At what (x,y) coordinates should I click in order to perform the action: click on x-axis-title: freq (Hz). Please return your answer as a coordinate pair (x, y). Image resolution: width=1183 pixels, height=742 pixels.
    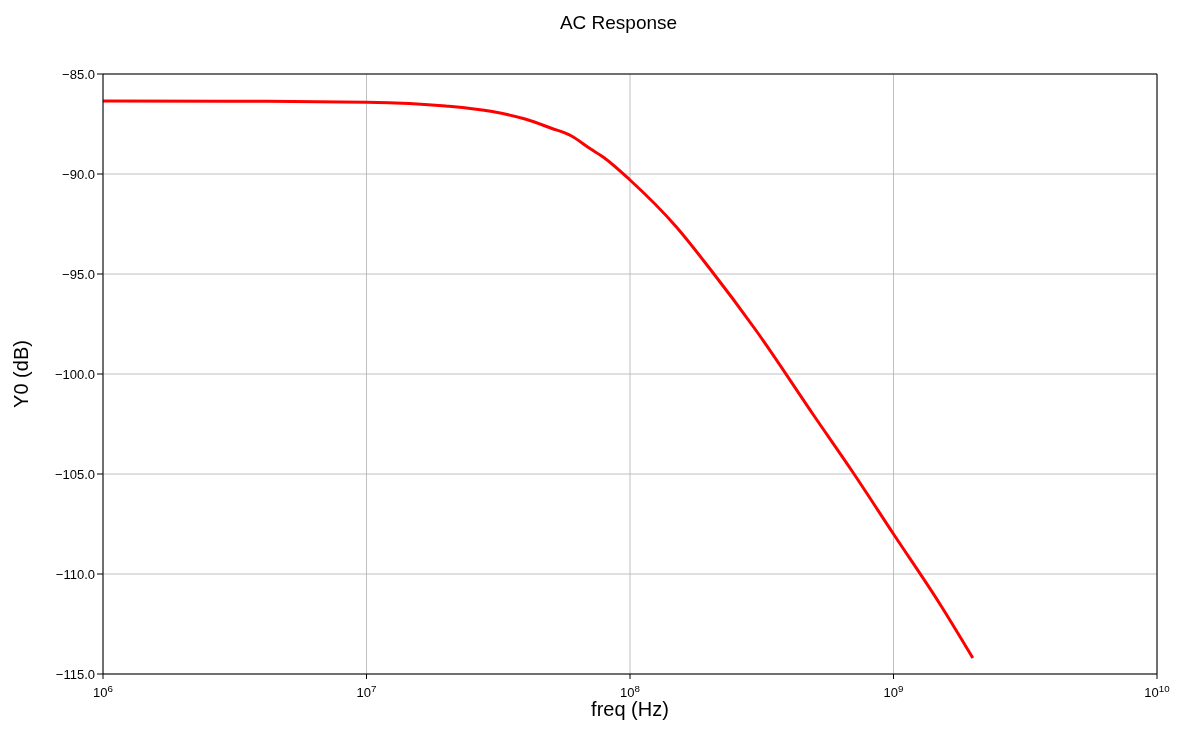
    Looking at the image, I should click on (630, 709).